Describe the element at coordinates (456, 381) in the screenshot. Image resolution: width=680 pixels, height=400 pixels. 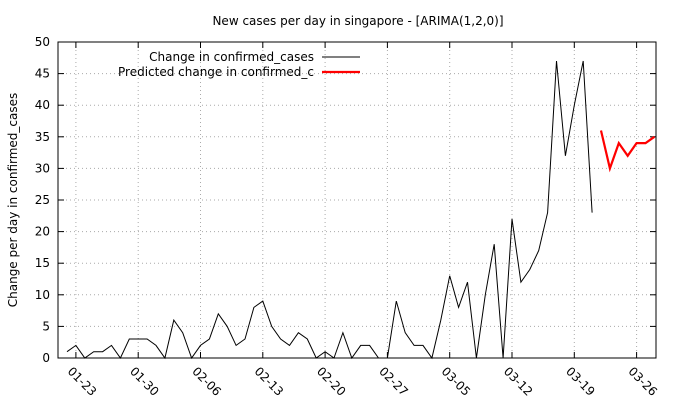
I see `x-tick-label: 03-05` at that location.